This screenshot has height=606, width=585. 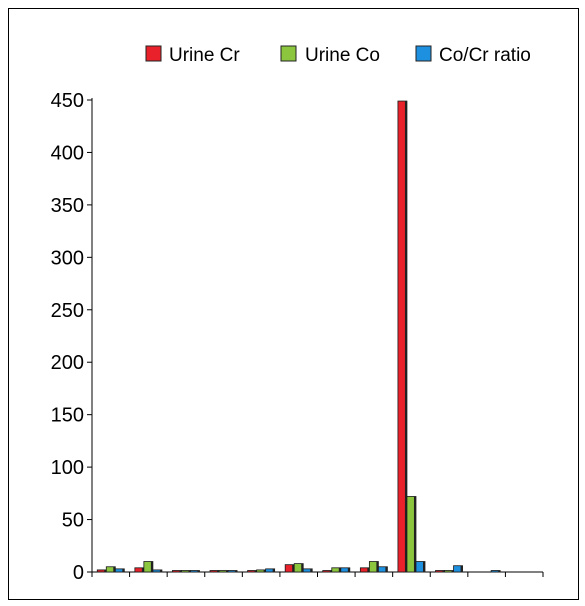 I want to click on y-axis: 0 50 100 150 200 250 300 350 400 450, so click(x=72, y=337).